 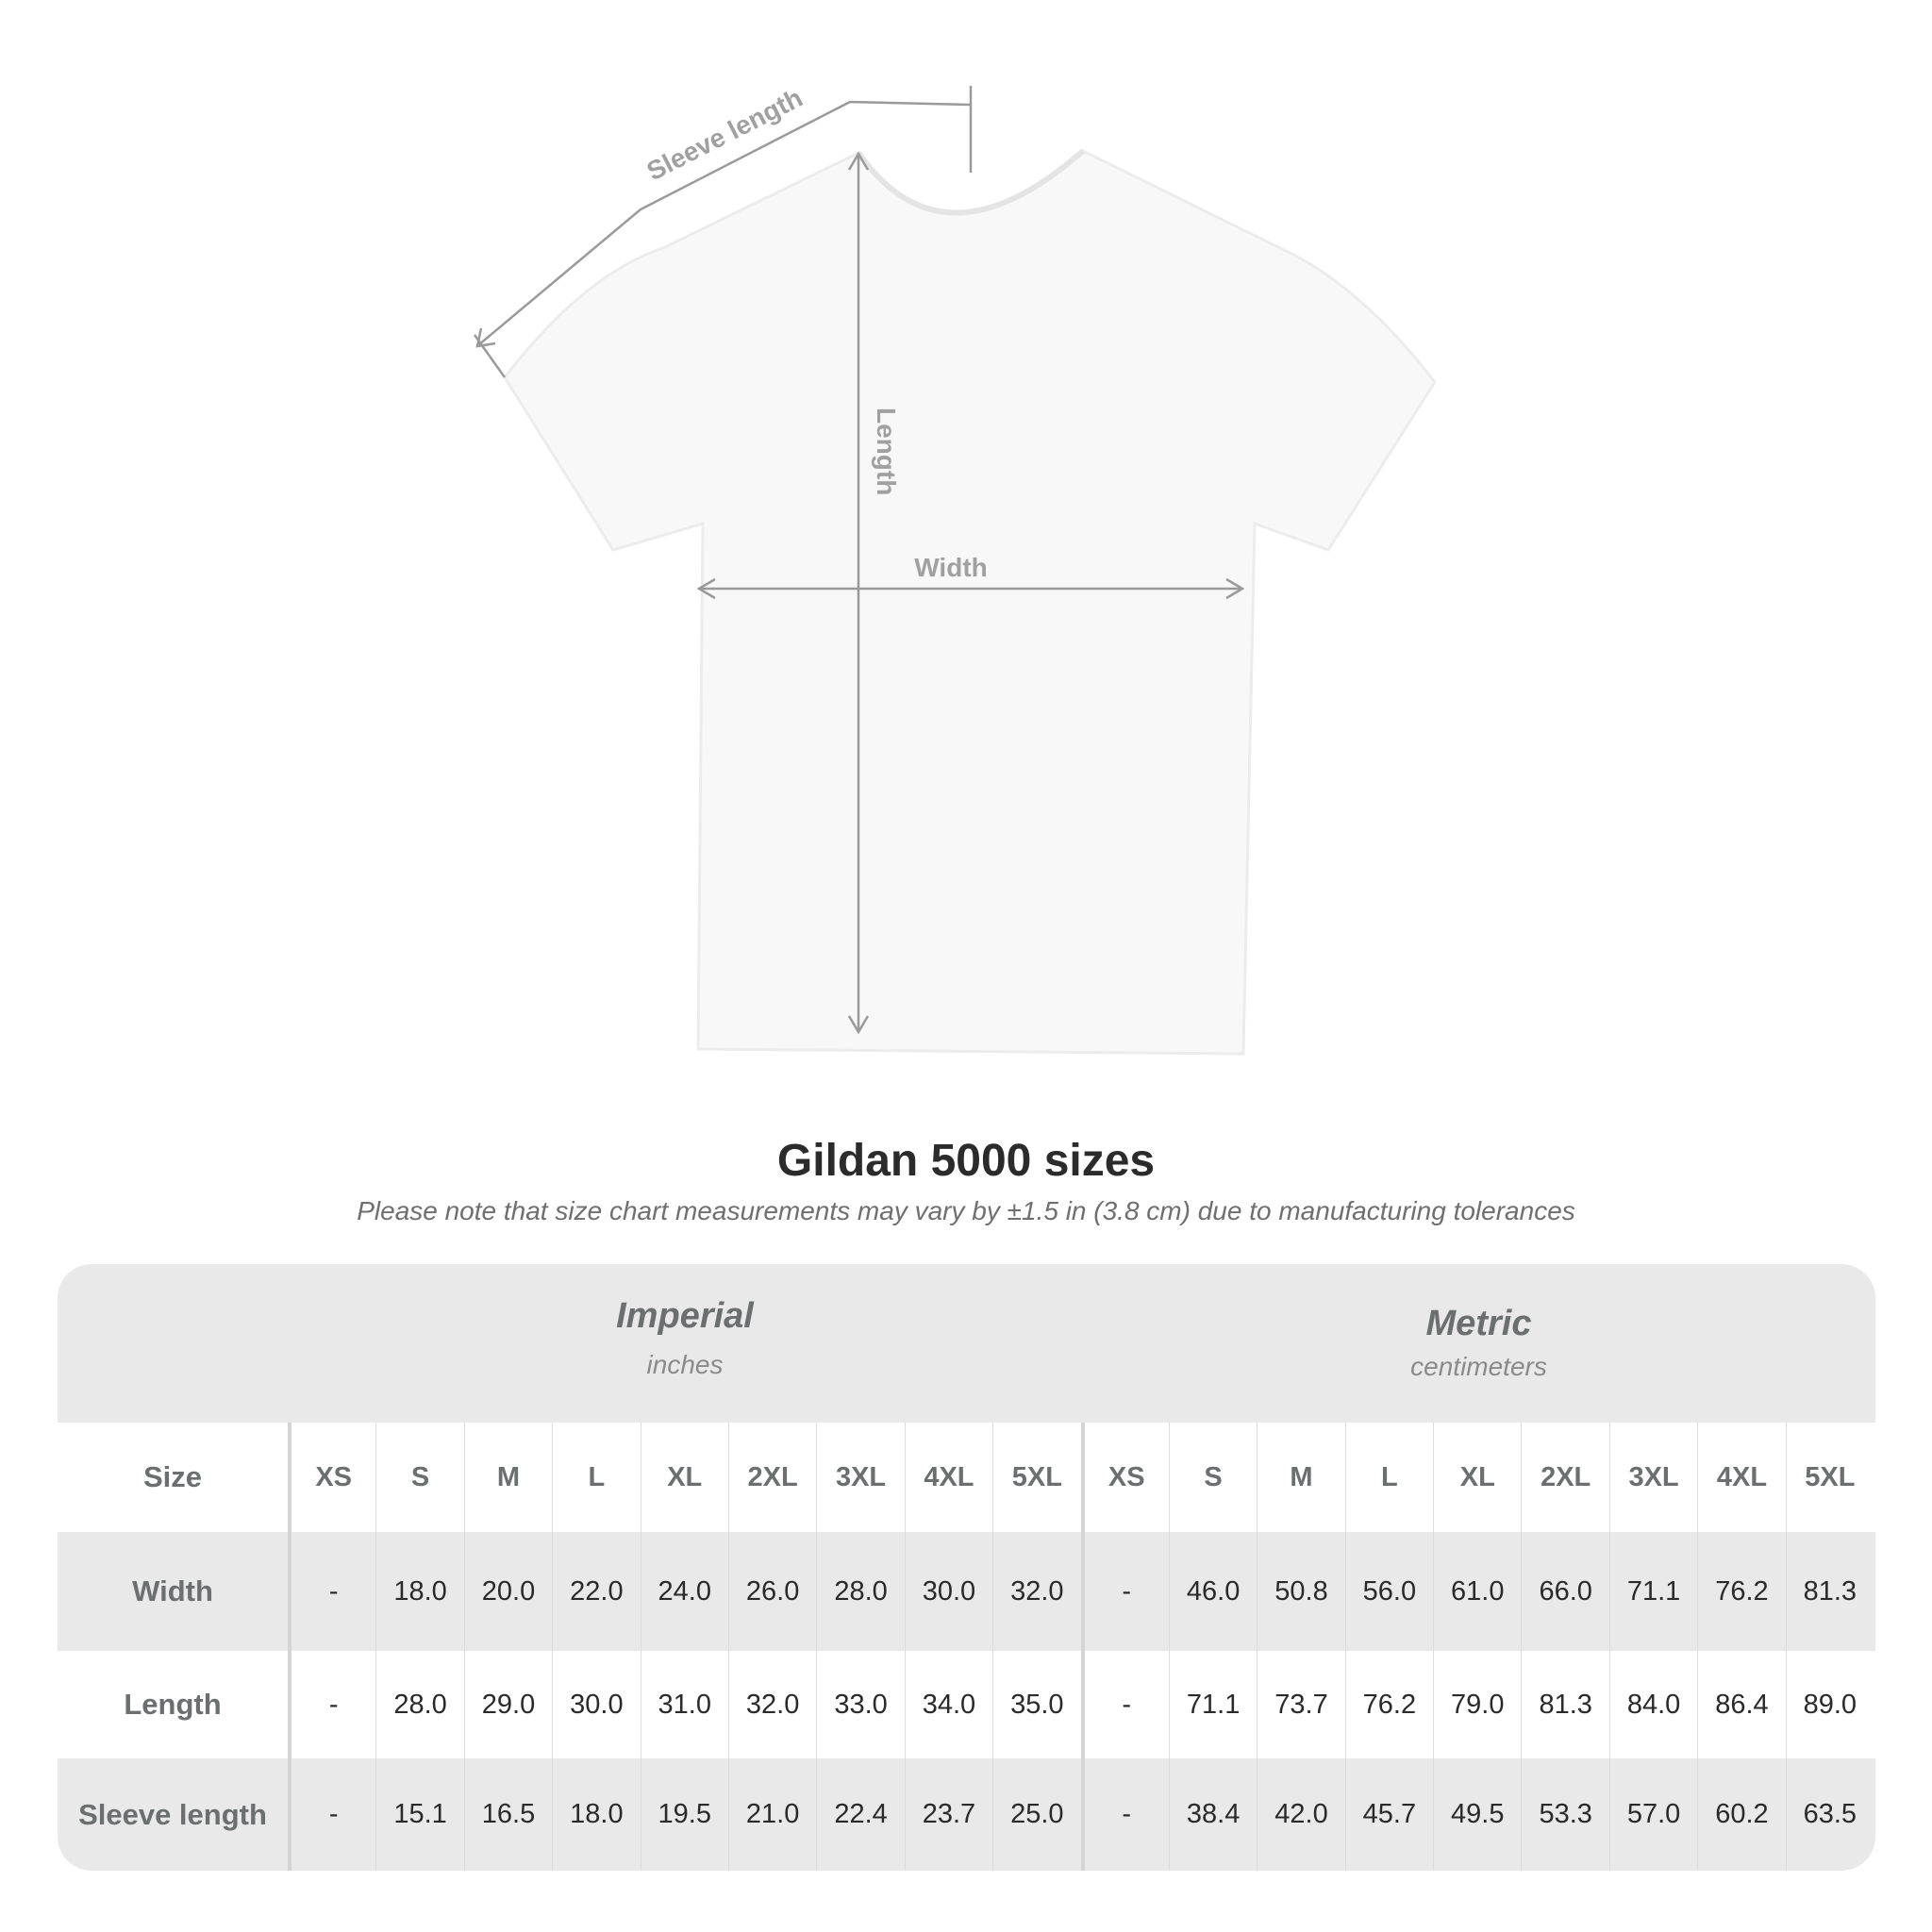 What do you see at coordinates (172, 1814) in the screenshot?
I see `row-label: Sleeve length` at bounding box center [172, 1814].